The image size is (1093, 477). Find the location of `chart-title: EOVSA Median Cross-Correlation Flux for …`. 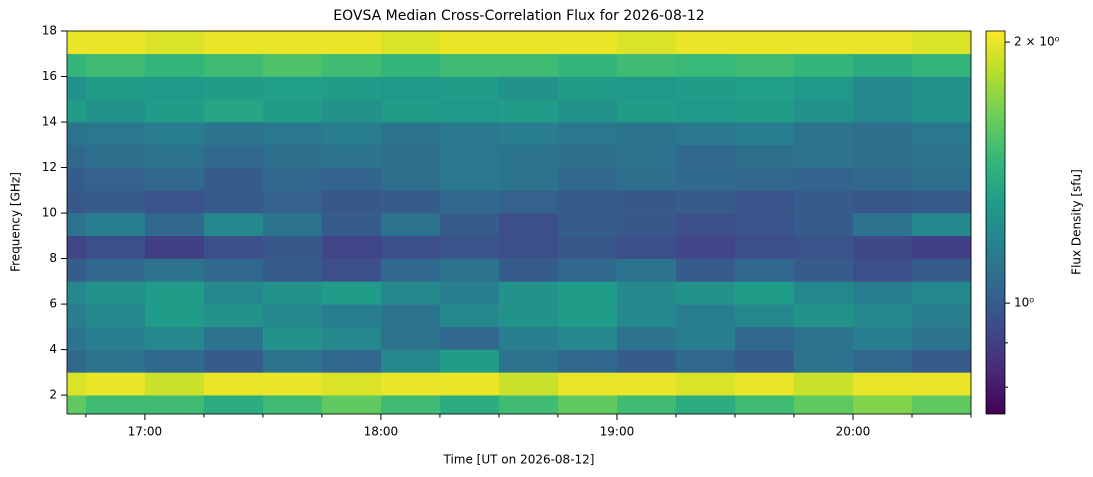

chart-title: EOVSA Median Cross-Correlation Flux for … is located at coordinates (518, 16).